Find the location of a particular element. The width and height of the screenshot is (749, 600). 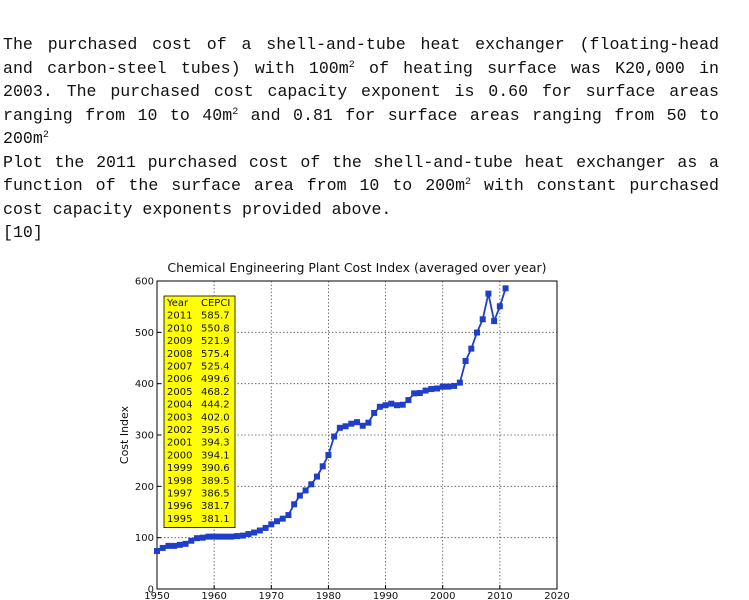

superscript-2-c: 2 is located at coordinates (45, 135).